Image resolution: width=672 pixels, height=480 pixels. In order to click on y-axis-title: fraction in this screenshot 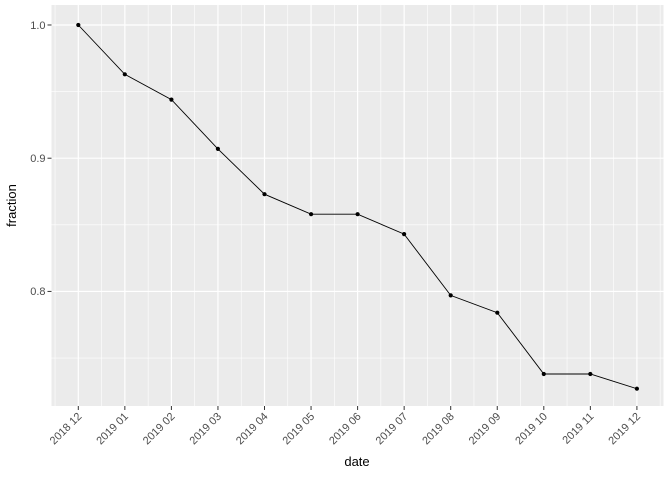, I will do `click(11, 205)`.